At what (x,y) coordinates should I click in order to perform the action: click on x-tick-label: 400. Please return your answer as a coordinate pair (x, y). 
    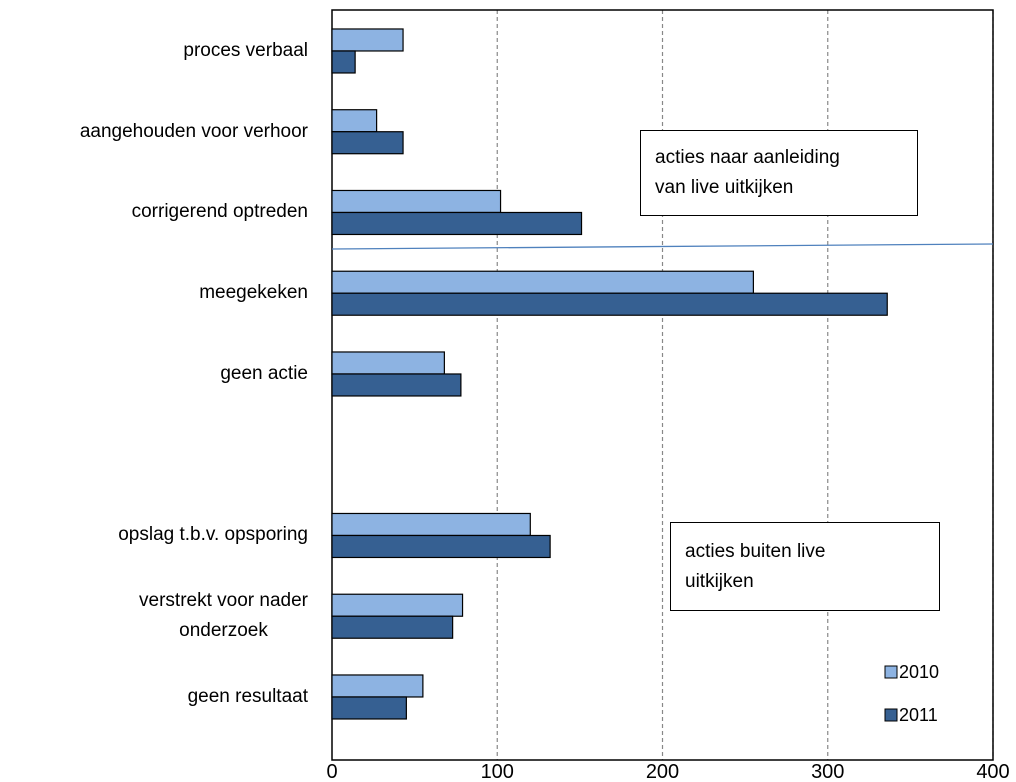
    Looking at the image, I should click on (992, 771).